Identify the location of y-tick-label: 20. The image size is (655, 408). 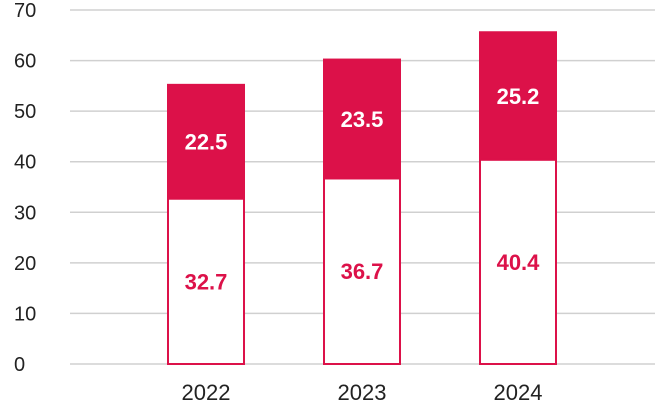
(25, 264).